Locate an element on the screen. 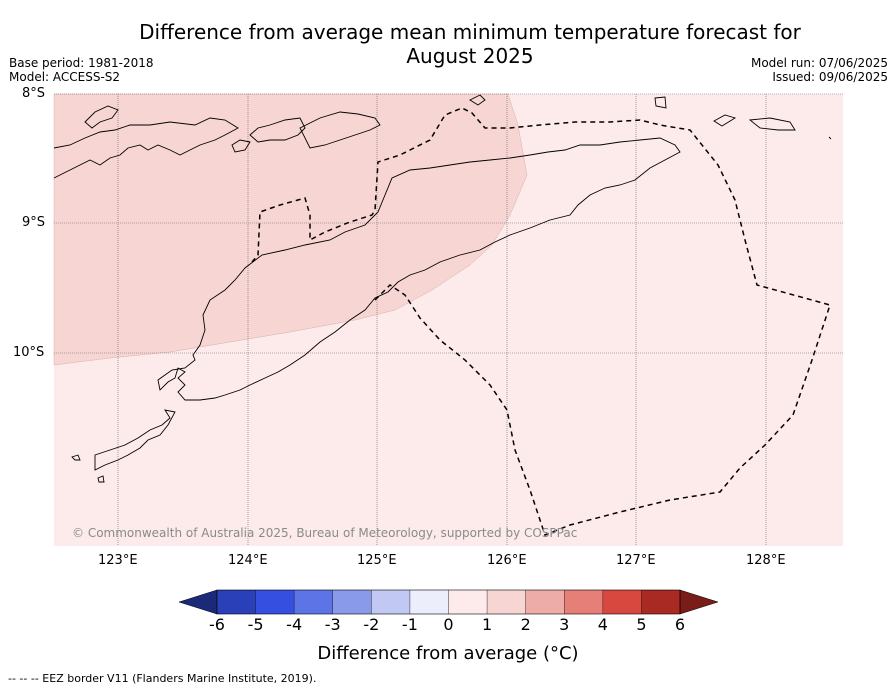 The height and width of the screenshot is (690, 896). colorbar-tick-label: -4 is located at coordinates (294, 624).